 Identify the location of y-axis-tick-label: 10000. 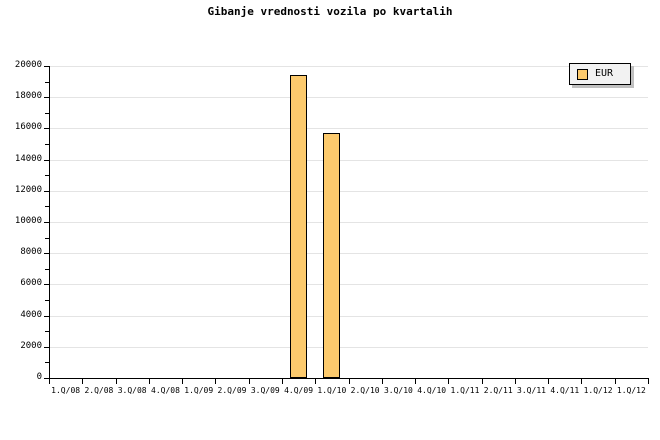
(28, 221).